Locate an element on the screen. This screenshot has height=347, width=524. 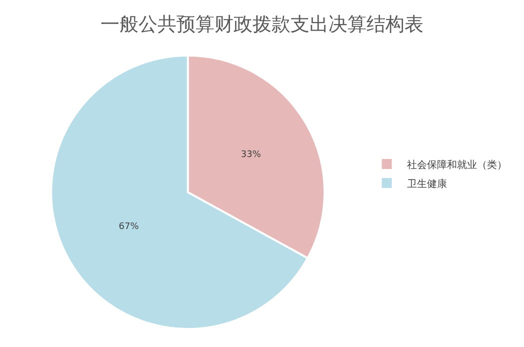
data-label: 33% is located at coordinates (251, 155).